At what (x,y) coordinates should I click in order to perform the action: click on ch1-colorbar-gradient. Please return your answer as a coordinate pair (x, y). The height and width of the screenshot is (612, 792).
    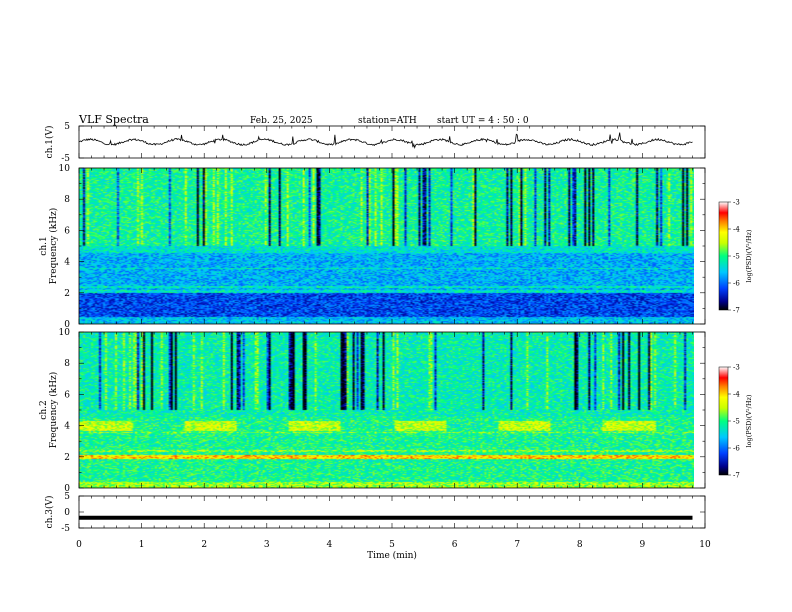
    Looking at the image, I should click on (723, 256).